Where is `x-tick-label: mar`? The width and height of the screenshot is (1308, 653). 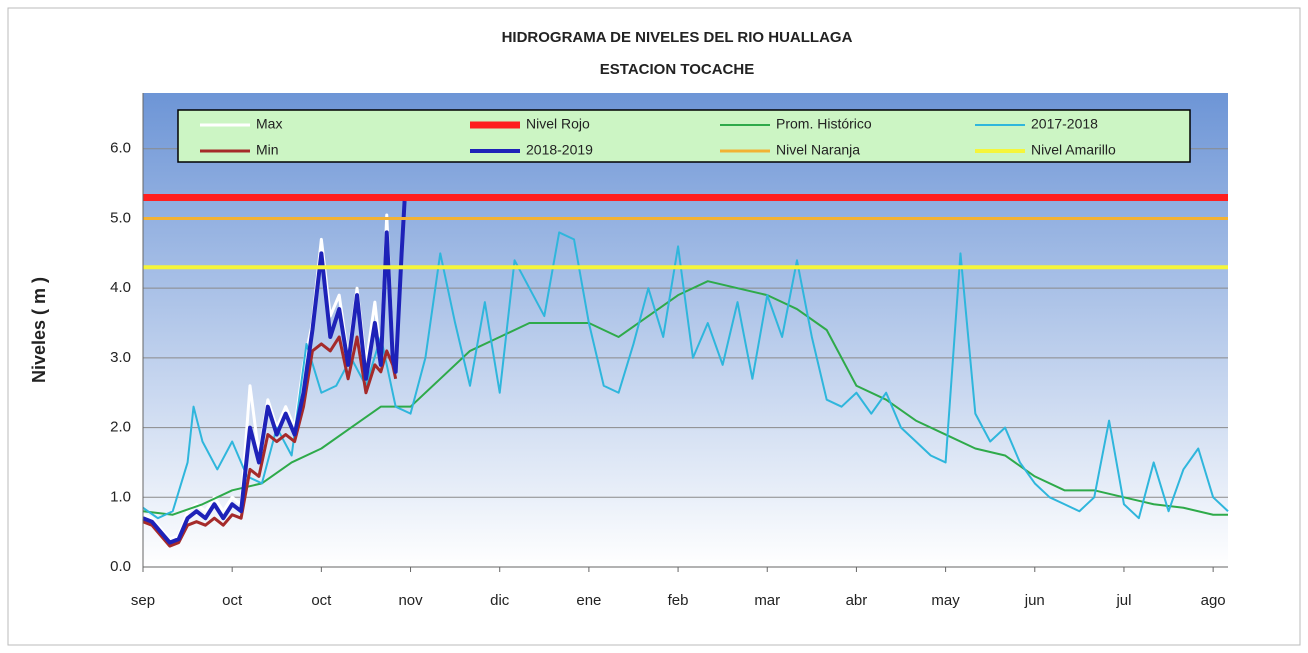
x-tick-label: mar is located at coordinates (767, 600).